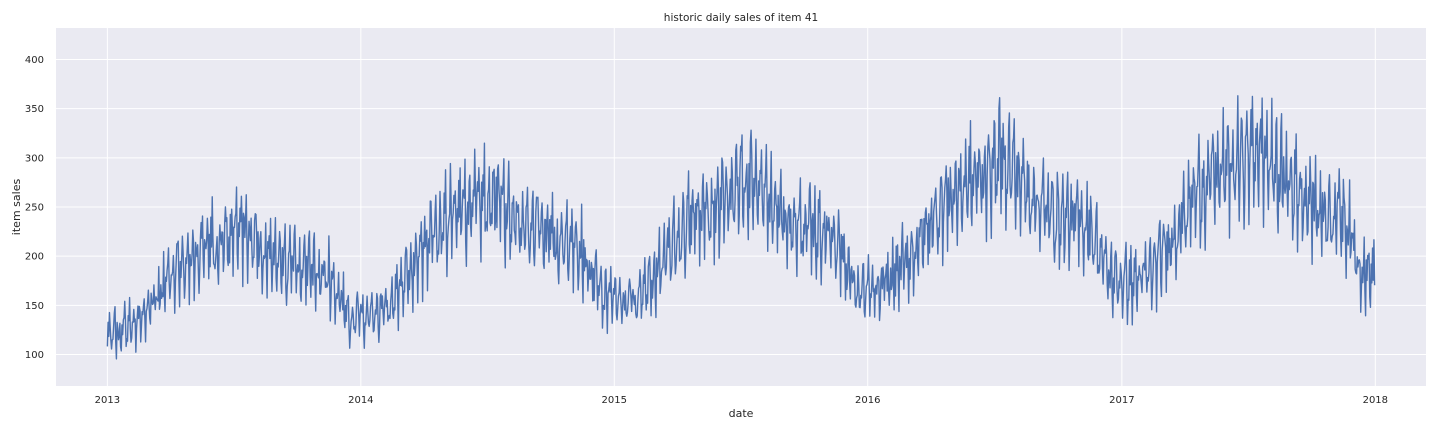 The width and height of the screenshot is (1440, 432). Describe the element at coordinates (34, 60) in the screenshot. I see `y-tick-label-400: 400` at that location.